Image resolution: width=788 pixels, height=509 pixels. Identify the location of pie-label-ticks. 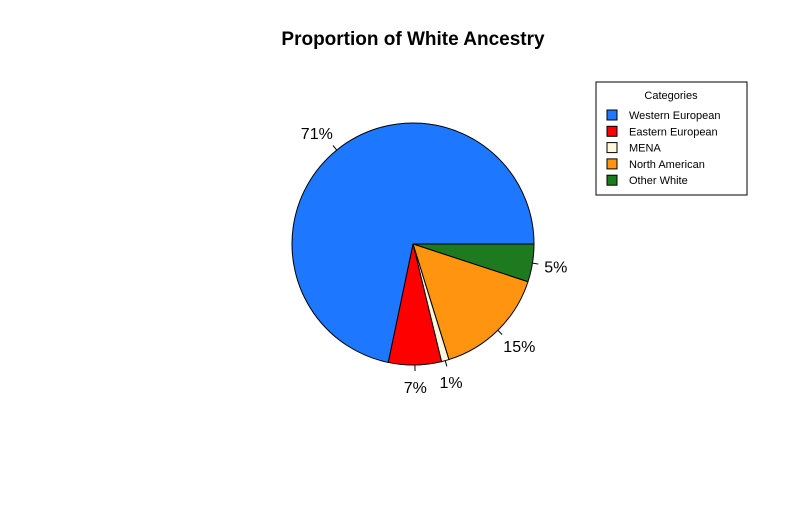
(435, 258).